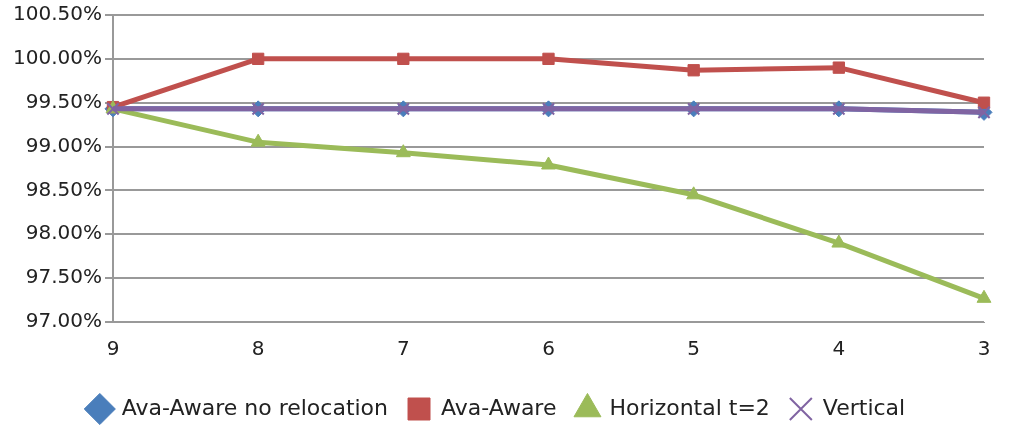  What do you see at coordinates (57, 13) in the screenshot?
I see `y-tick-label: 100.50%` at bounding box center [57, 13].